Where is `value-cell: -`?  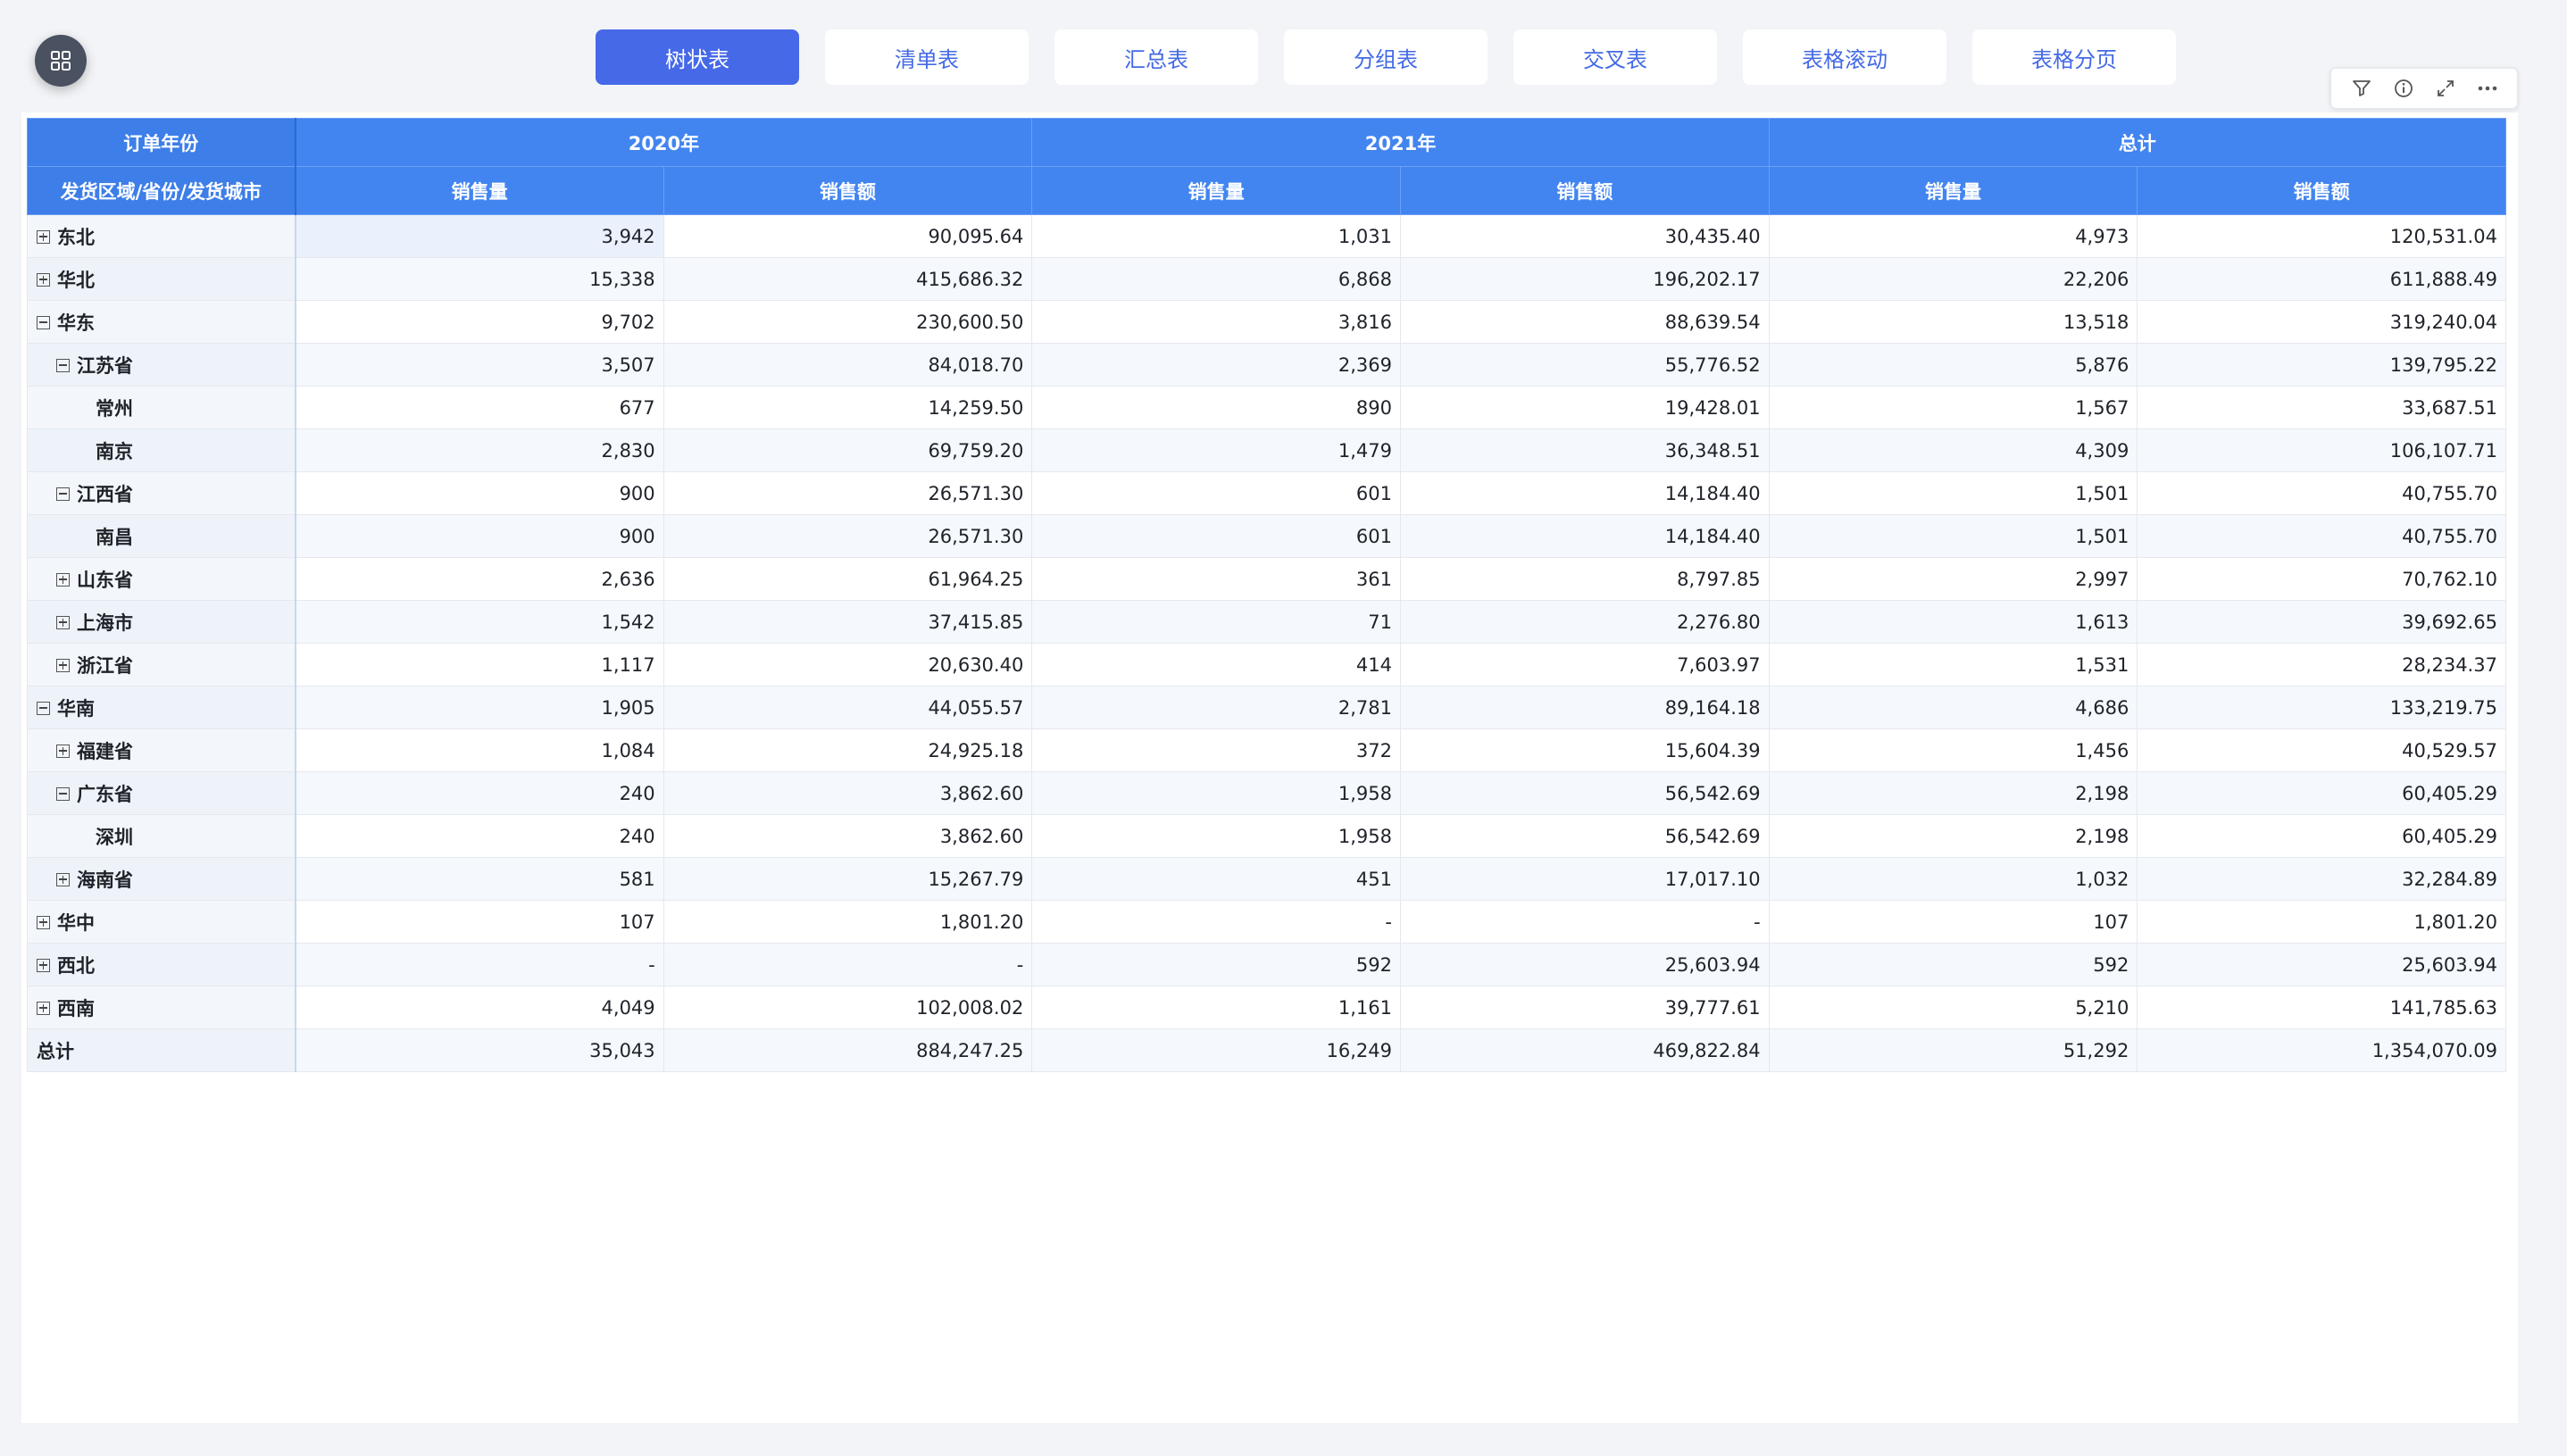 value-cell: - is located at coordinates (1585, 922).